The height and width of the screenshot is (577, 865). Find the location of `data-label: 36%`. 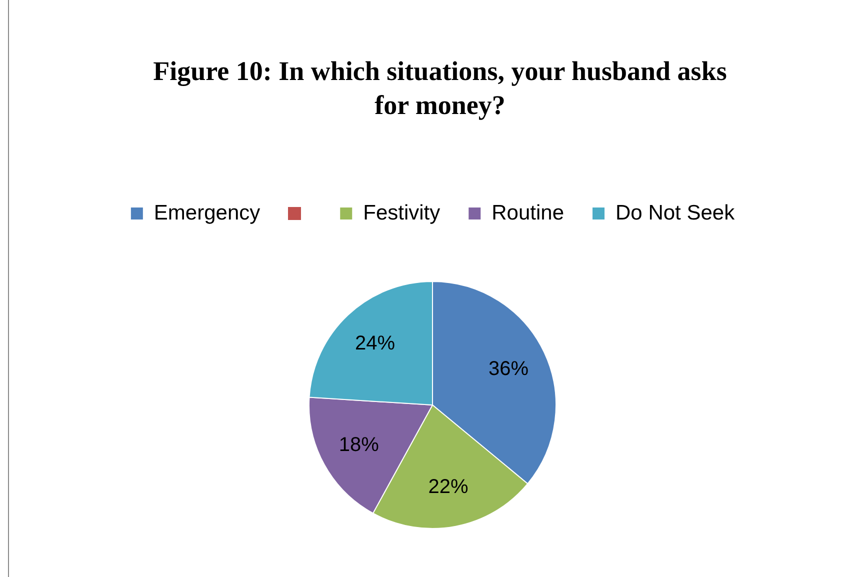

data-label: 36% is located at coordinates (508, 369).